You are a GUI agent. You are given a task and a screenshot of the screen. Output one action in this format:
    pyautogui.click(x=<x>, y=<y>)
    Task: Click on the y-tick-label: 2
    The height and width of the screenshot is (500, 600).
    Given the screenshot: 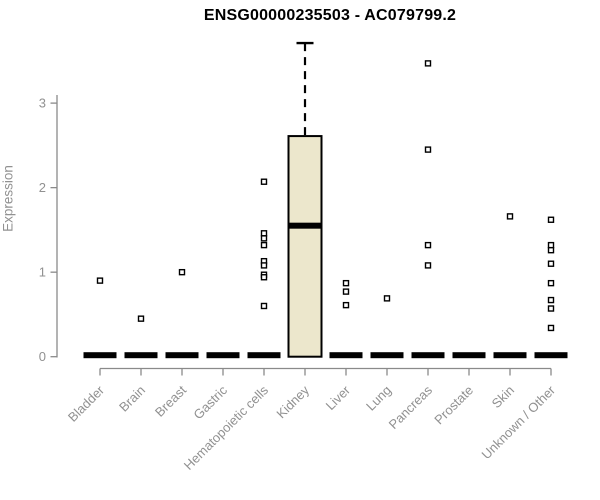 What is the action you would take?
    pyautogui.click(x=42, y=187)
    